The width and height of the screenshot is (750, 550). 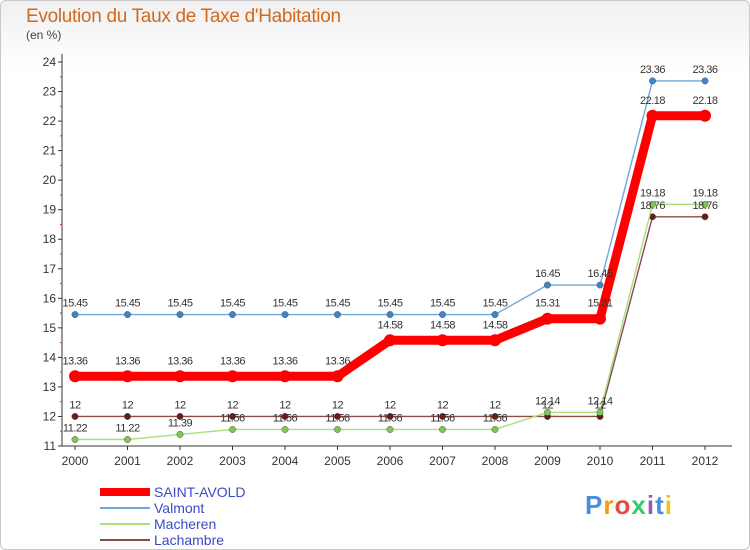 I want to click on y-tick-label: 11, so click(x=50, y=446).